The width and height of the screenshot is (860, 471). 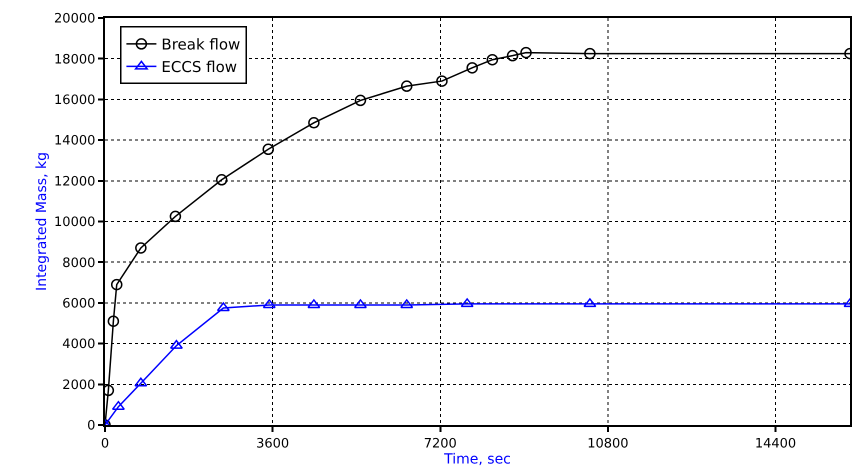 What do you see at coordinates (75, 222) in the screenshot?
I see `y-tick-label: 10000` at bounding box center [75, 222].